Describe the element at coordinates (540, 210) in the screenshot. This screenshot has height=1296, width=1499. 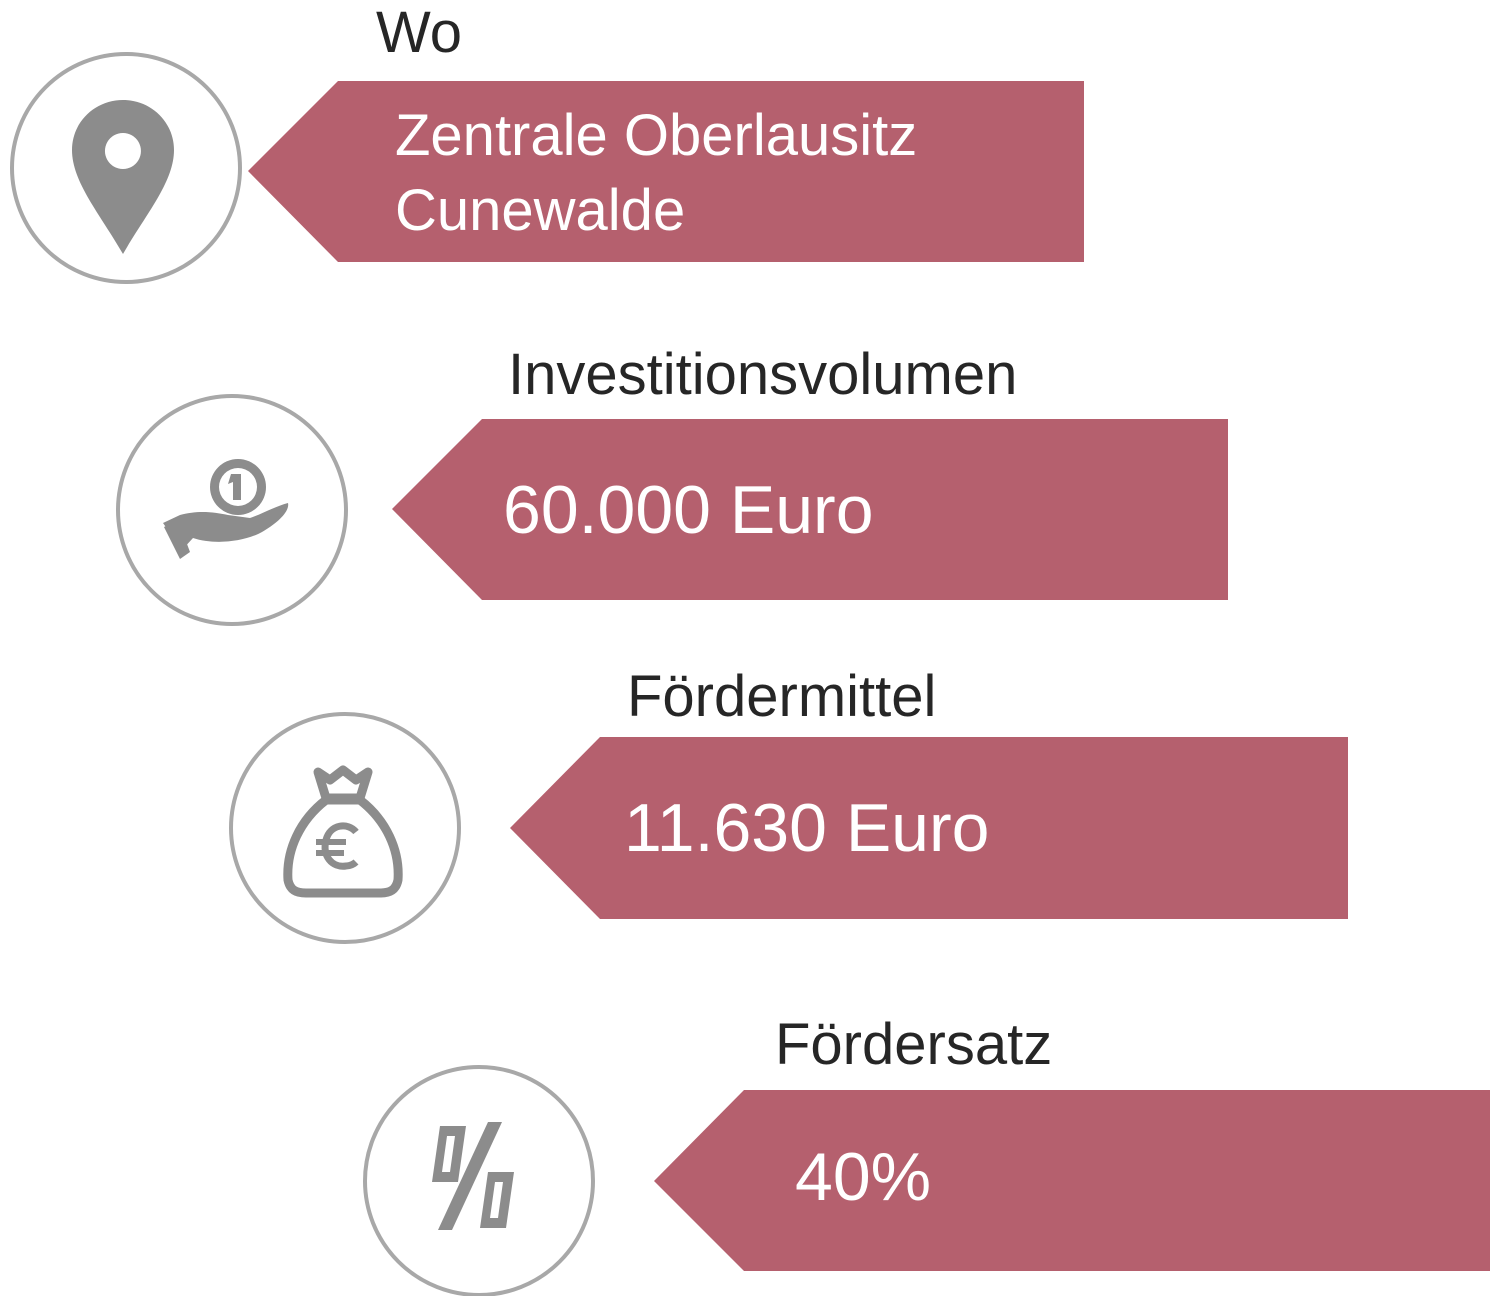
I see `item-value: Cunewalde` at that location.